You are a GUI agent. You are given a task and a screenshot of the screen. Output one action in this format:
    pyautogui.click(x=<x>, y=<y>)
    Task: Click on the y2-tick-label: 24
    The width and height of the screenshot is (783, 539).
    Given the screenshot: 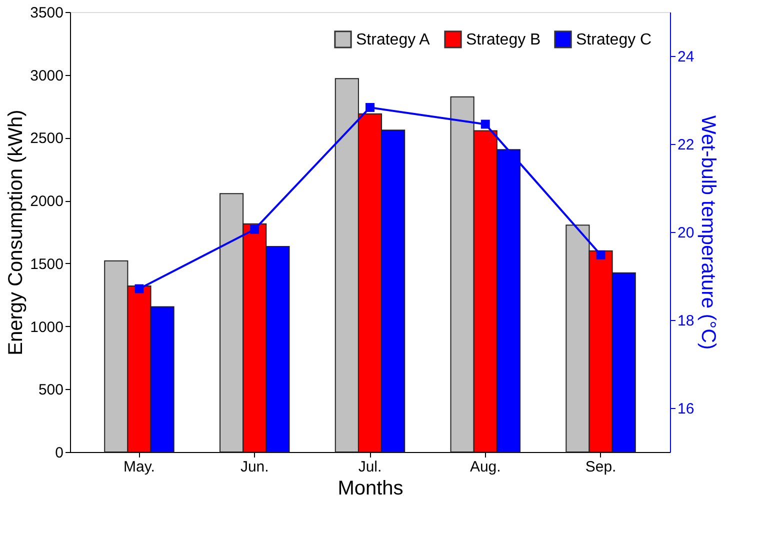 What is the action you would take?
    pyautogui.click(x=686, y=57)
    